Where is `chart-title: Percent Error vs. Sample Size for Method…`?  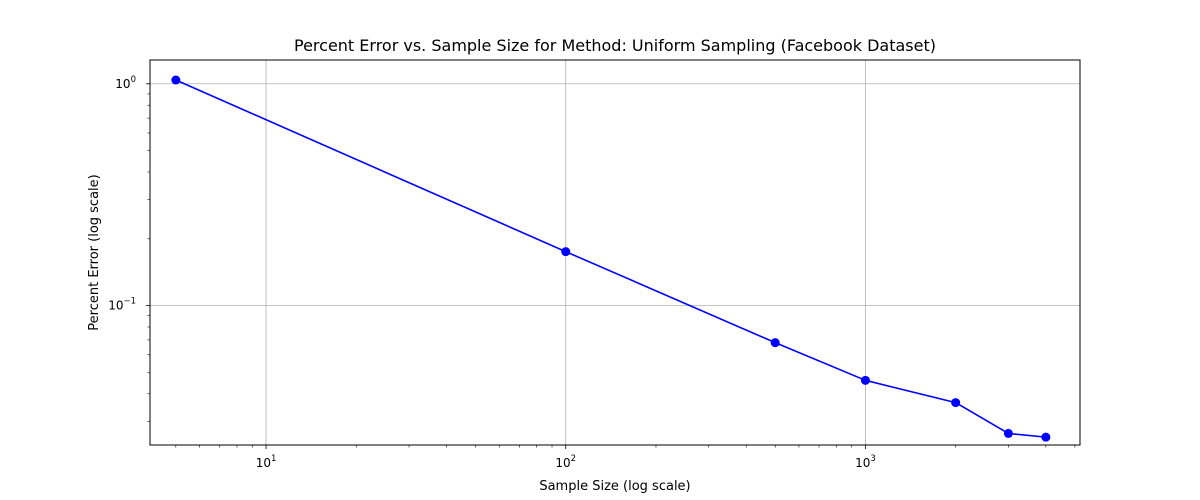
chart-title: Percent Error vs. Sample Size for Method… is located at coordinates (615, 45).